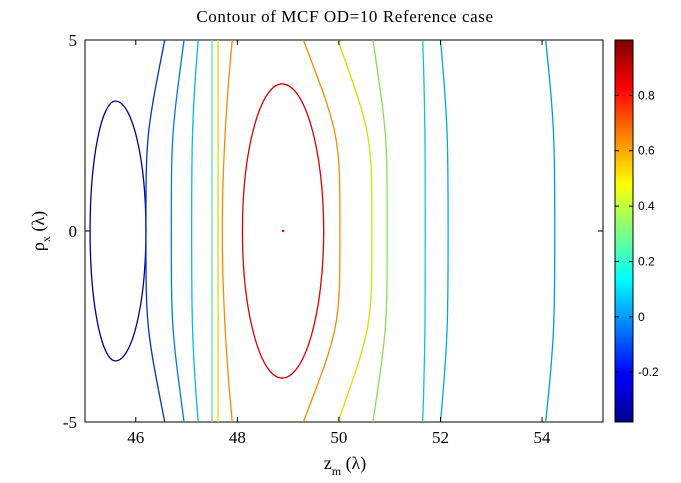 The height and width of the screenshot is (483, 681). What do you see at coordinates (46, 239) in the screenshot?
I see `y-axis-label-sub: x` at bounding box center [46, 239].